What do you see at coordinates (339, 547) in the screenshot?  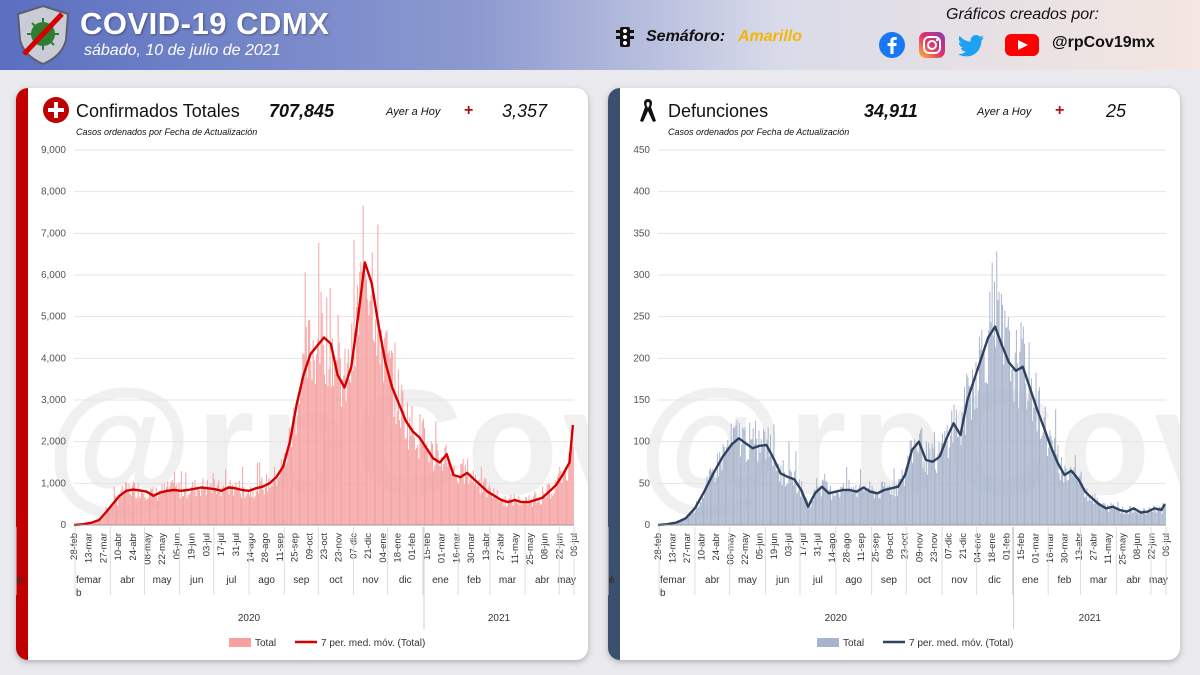 I see `x-tick-label: 23-nov` at bounding box center [339, 547].